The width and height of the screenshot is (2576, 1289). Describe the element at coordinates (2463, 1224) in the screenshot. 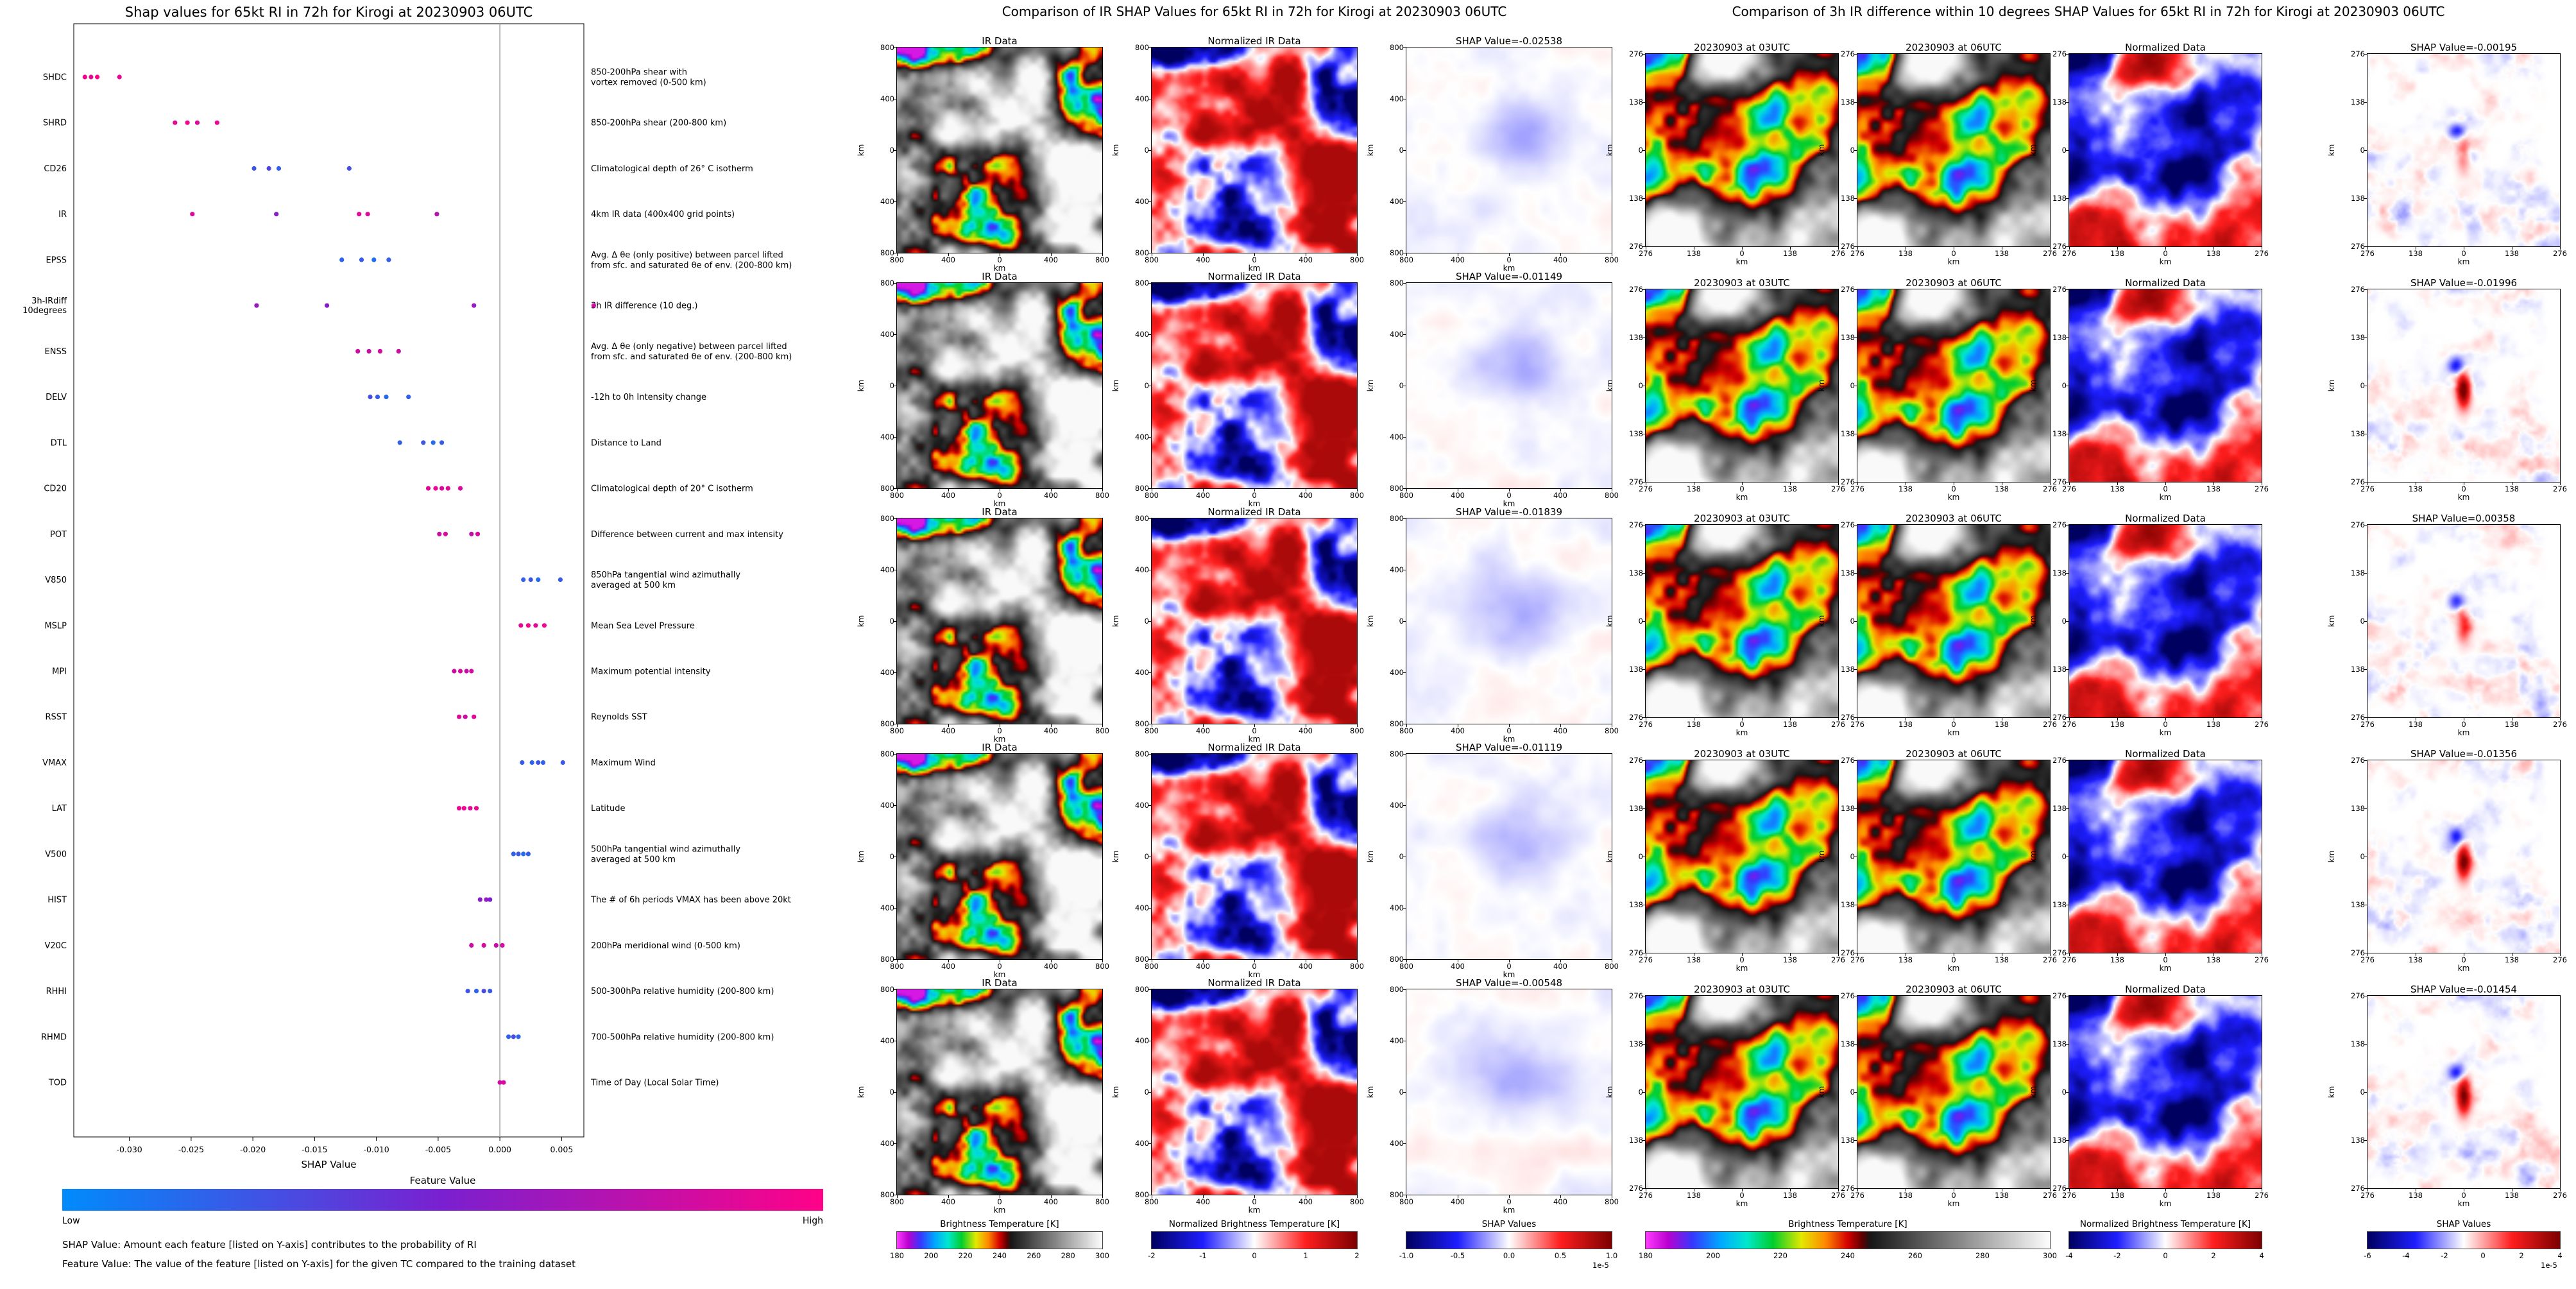

I see `colorbar-label: SHAP Values` at that location.